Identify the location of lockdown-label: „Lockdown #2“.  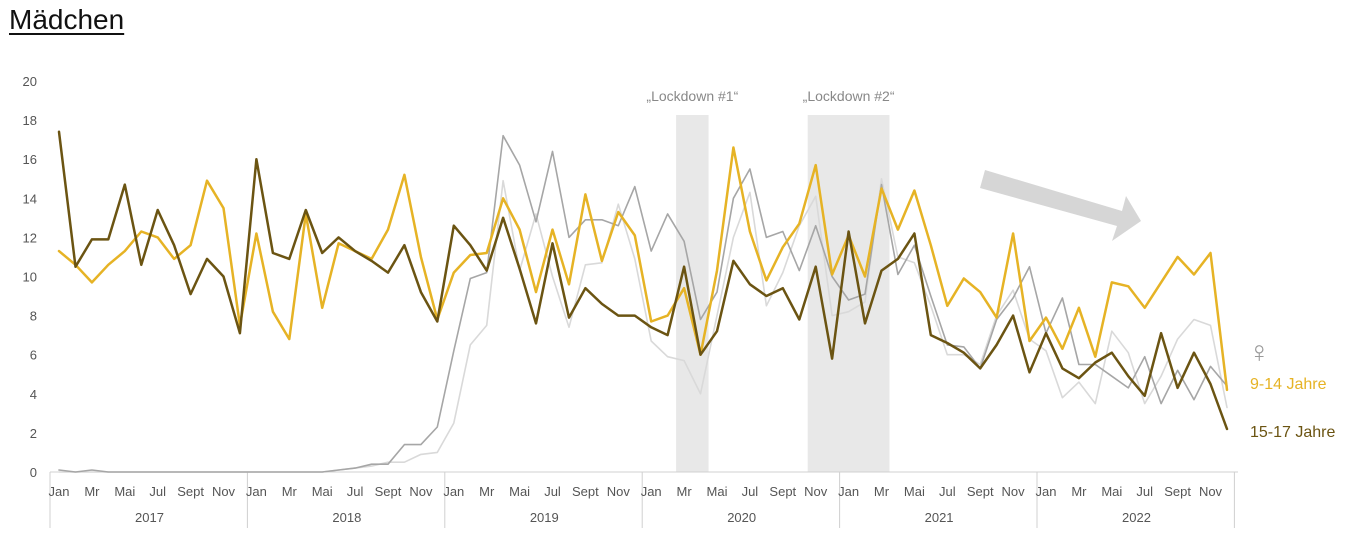
(849, 96).